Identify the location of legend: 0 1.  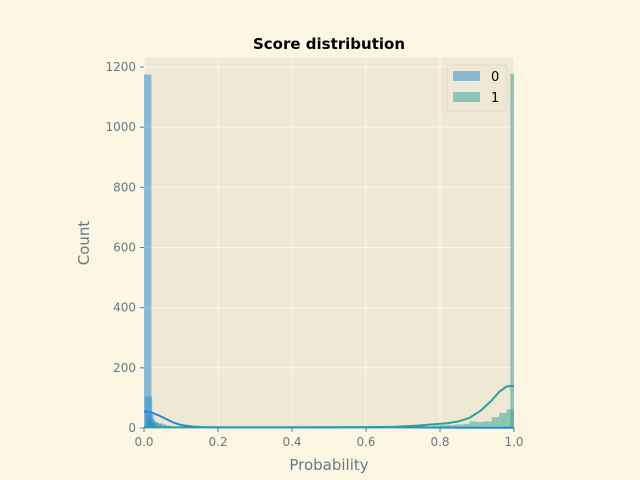
(477, 88).